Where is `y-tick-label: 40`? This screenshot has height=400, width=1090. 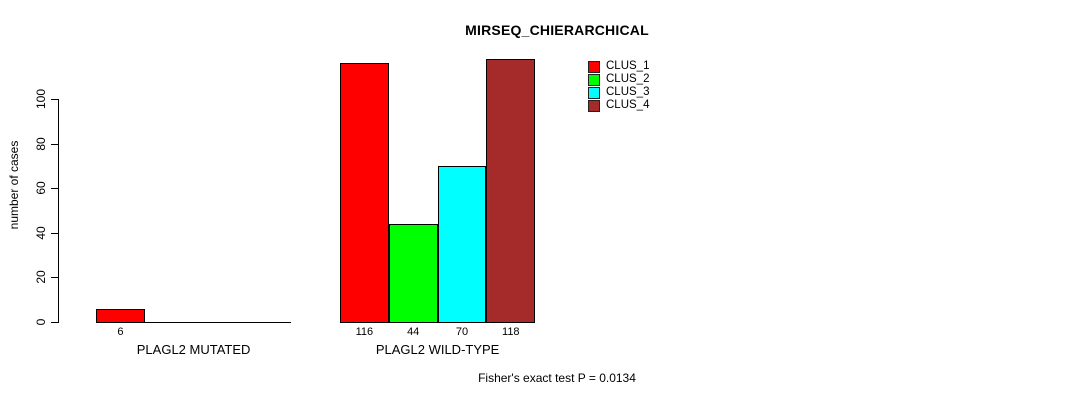
y-tick-label: 40 is located at coordinates (41, 233).